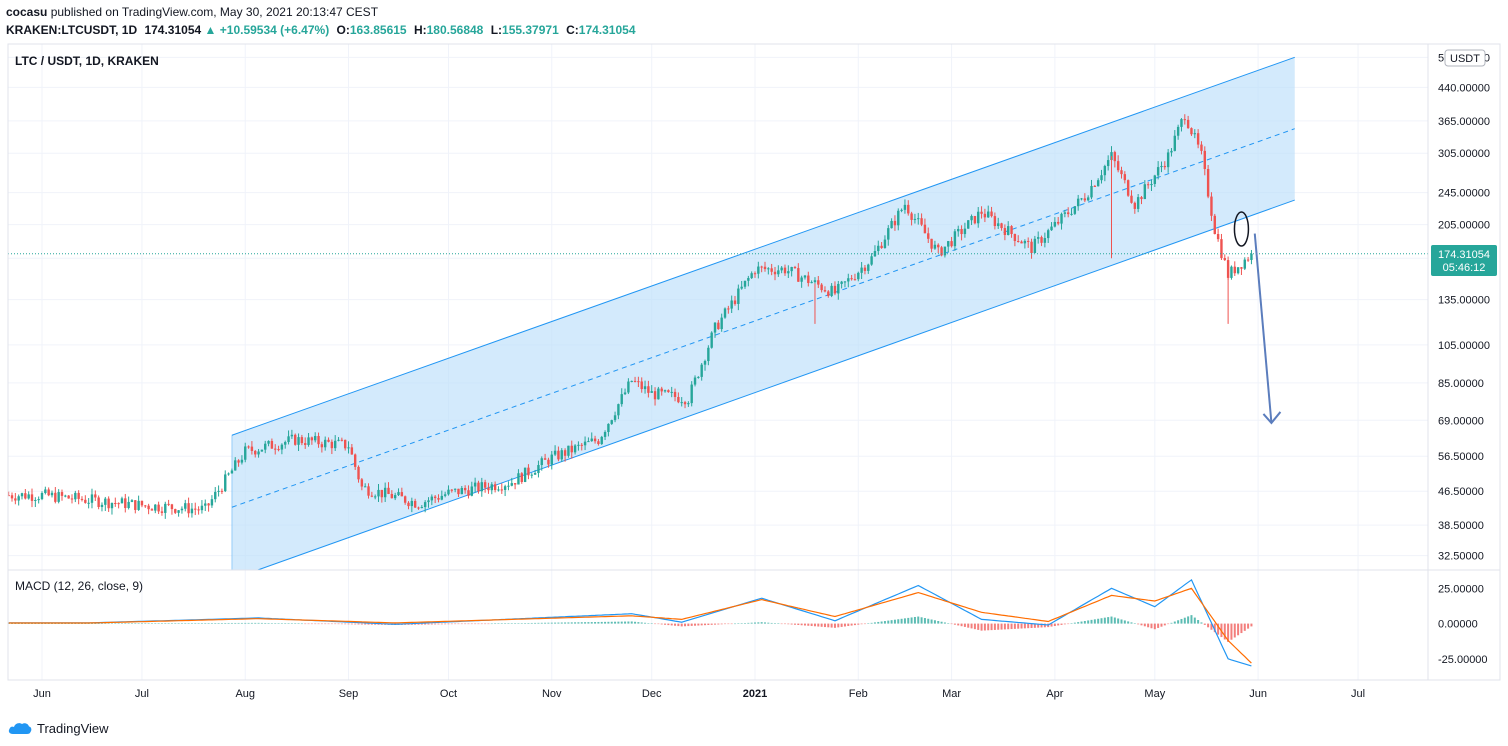 The width and height of the screenshot is (1508, 746). I want to click on time-axis-label: Apr, so click(1054, 694).